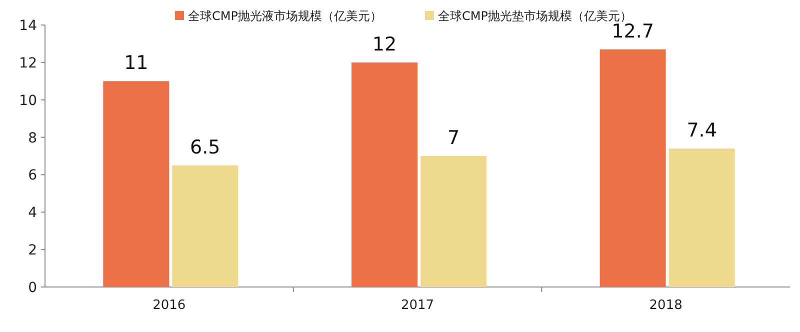 The width and height of the screenshot is (800, 332). I want to click on y-tick-label: 10, so click(28, 100).